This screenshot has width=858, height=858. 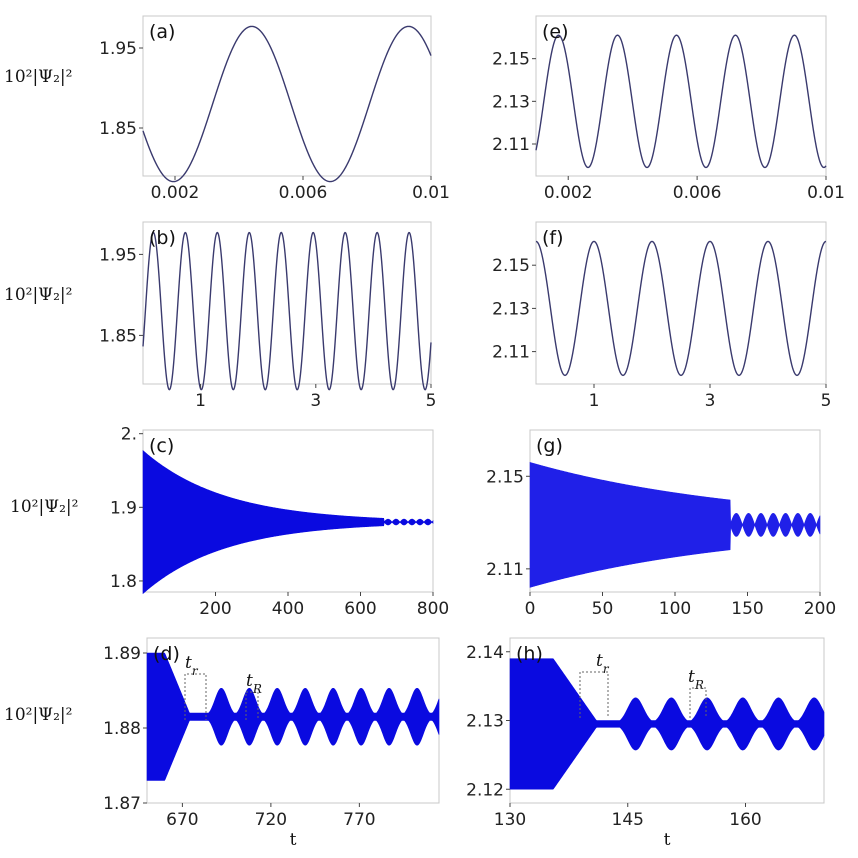 What do you see at coordinates (745, 820) in the screenshot?
I see `x-tick-label: 160` at bounding box center [745, 820].